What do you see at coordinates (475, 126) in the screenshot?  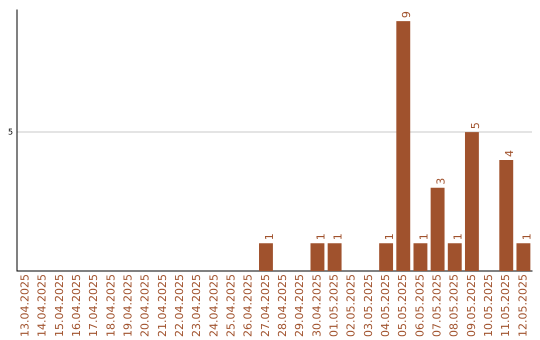 I see `data-label: 5` at bounding box center [475, 126].